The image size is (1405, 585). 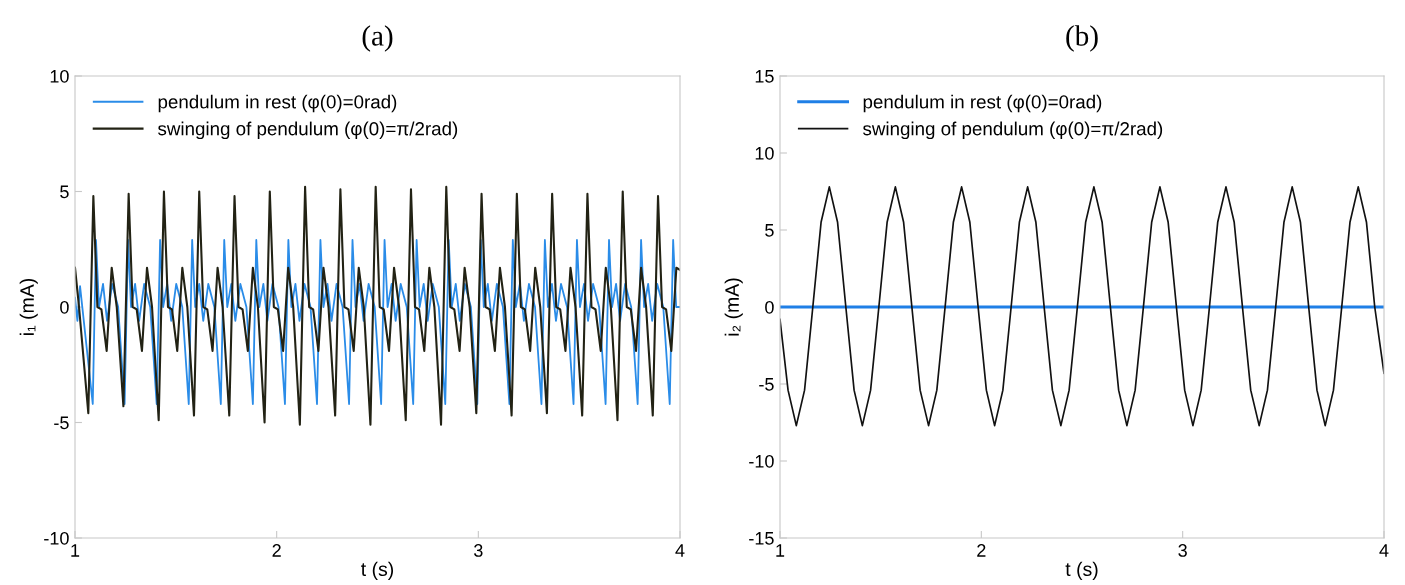 I want to click on chart-title: (a), so click(x=377, y=38).